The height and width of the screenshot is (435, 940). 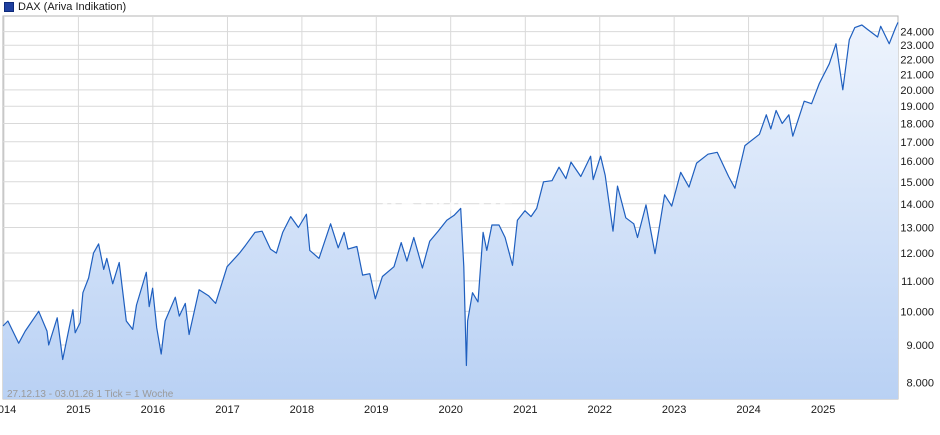 What do you see at coordinates (917, 60) in the screenshot?
I see `y-tick-label: 22.000` at bounding box center [917, 60].